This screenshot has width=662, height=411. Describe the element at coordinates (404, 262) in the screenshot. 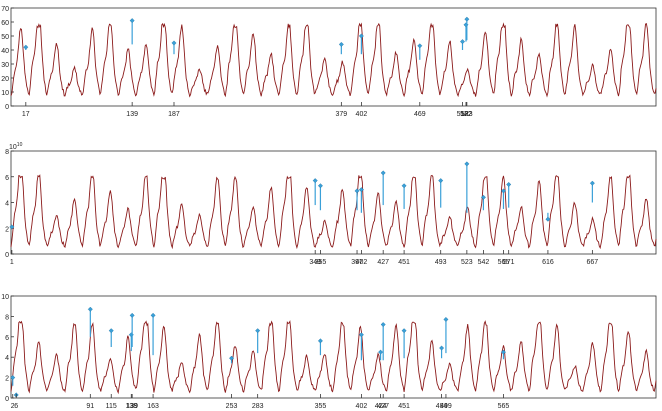

I see `x-tick-label: 451` at that location.